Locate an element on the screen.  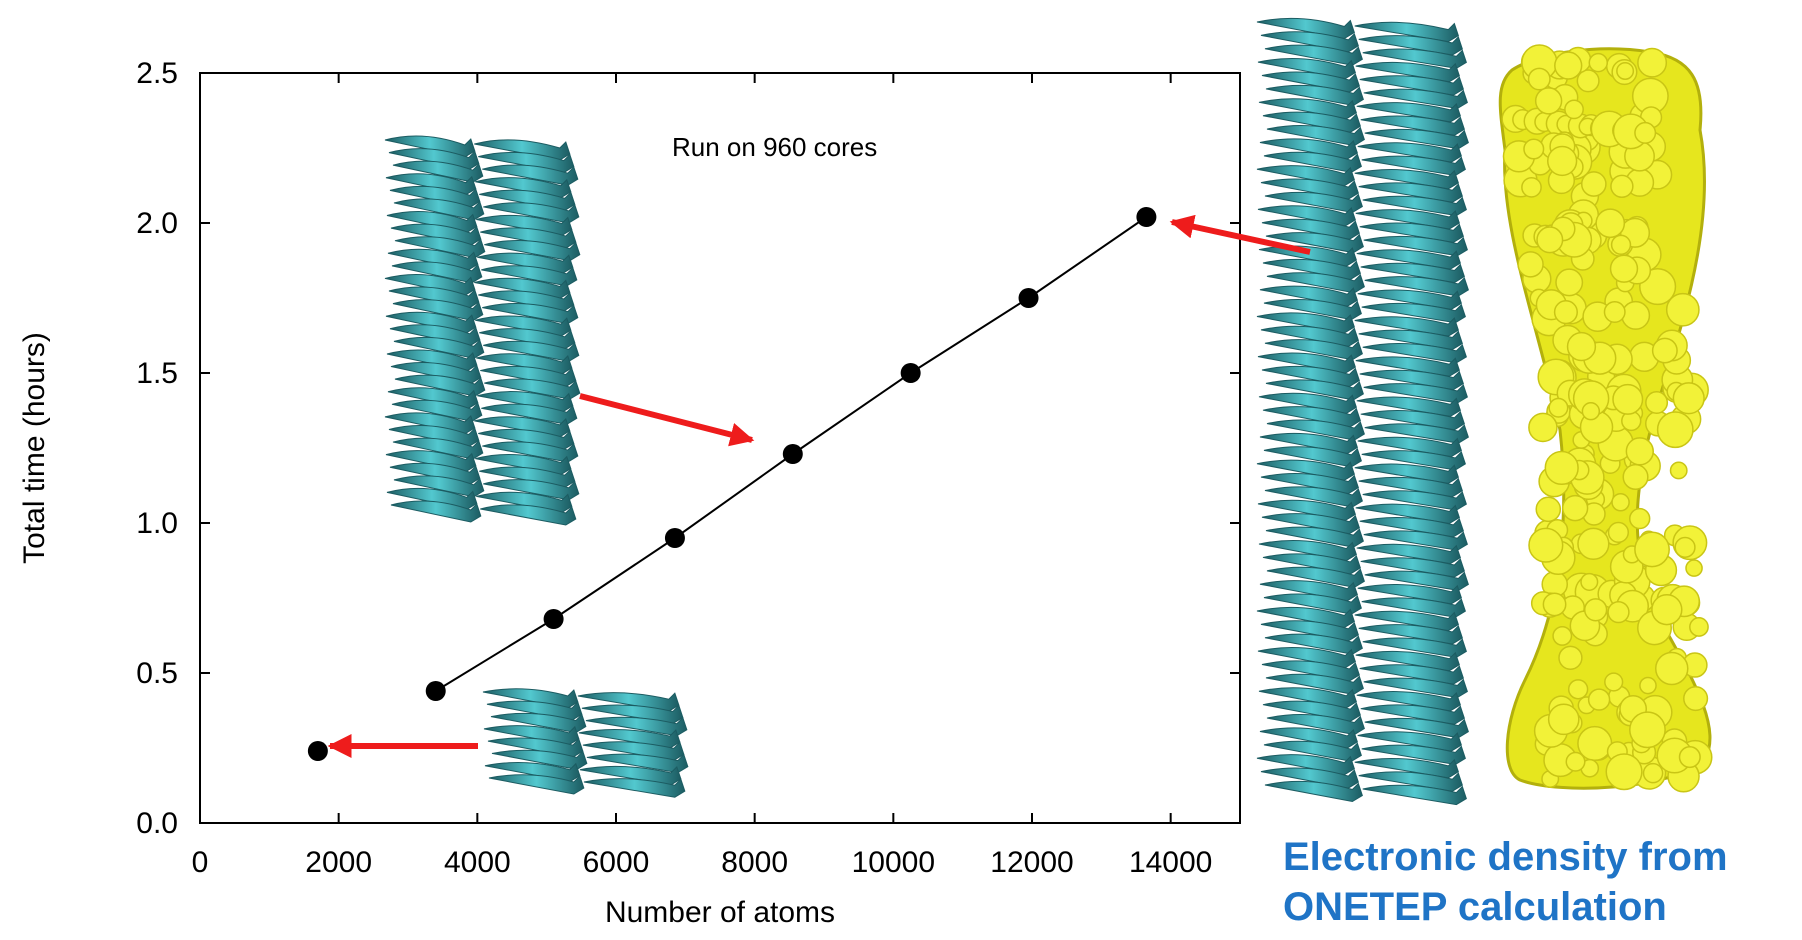
x-tick-label: 14000 is located at coordinates (1170, 862).